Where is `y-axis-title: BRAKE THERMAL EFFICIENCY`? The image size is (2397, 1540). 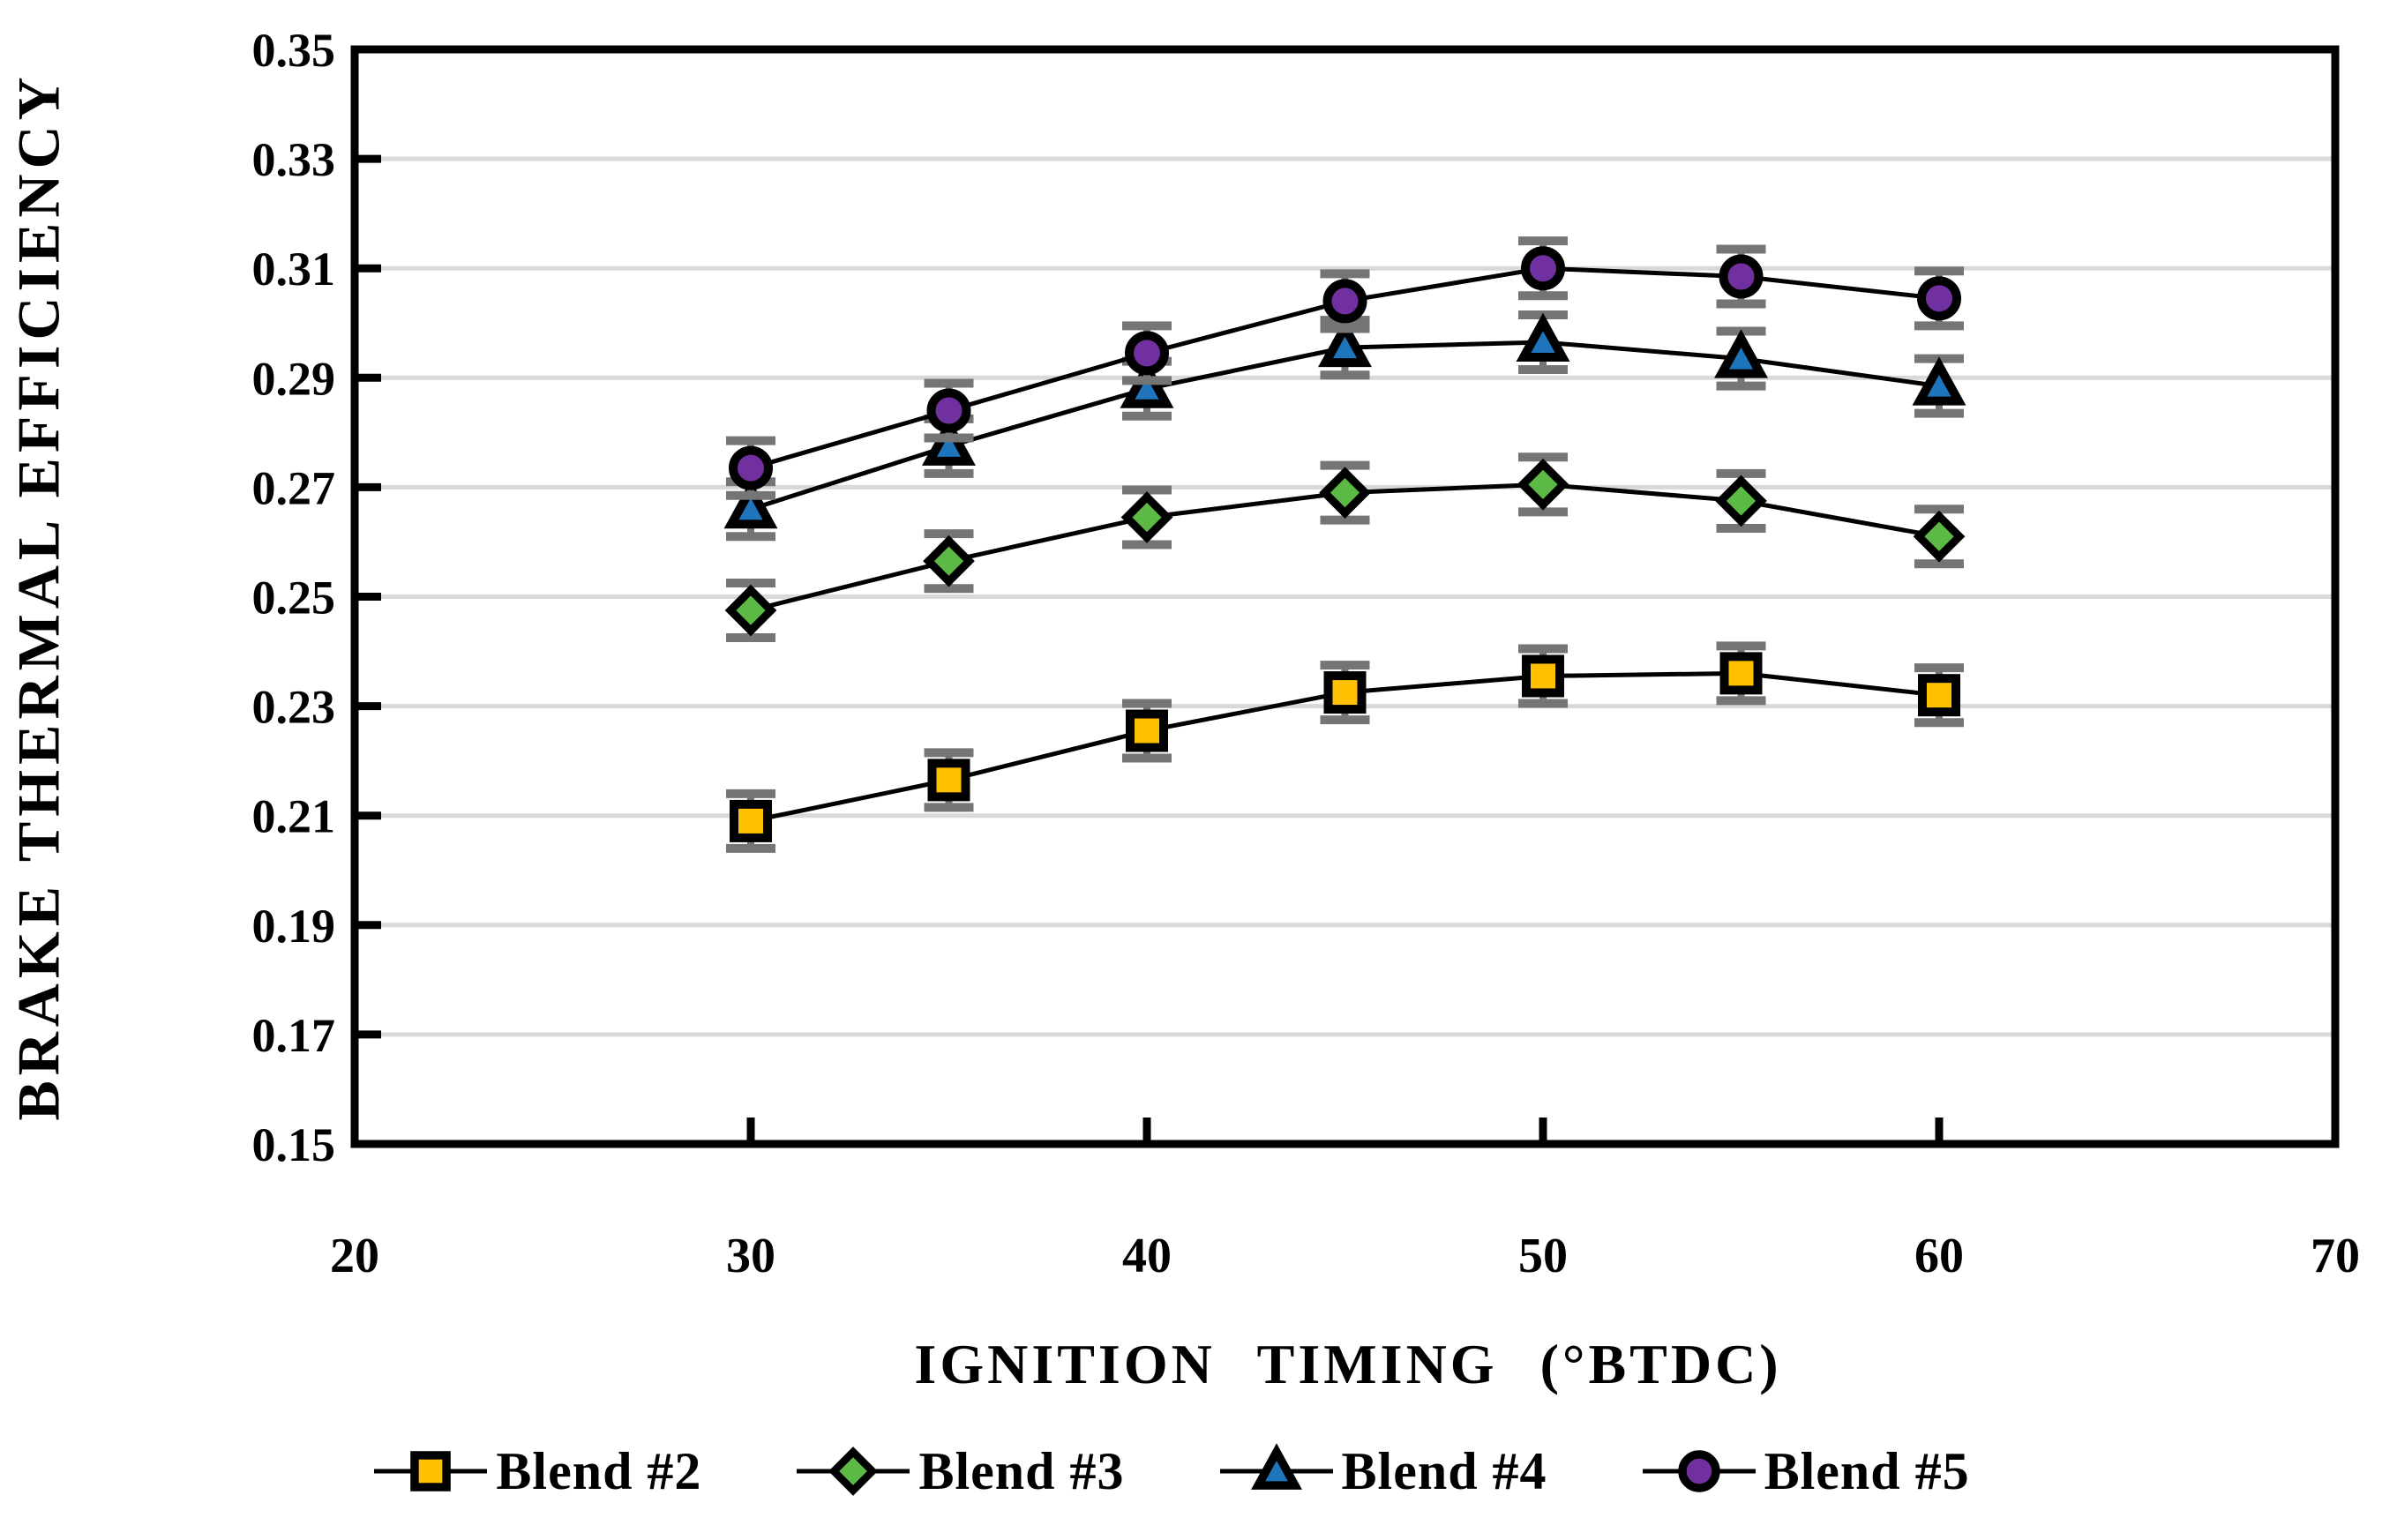
y-axis-title: BRAKE THERMAL EFFICIENCY is located at coordinates (38, 596).